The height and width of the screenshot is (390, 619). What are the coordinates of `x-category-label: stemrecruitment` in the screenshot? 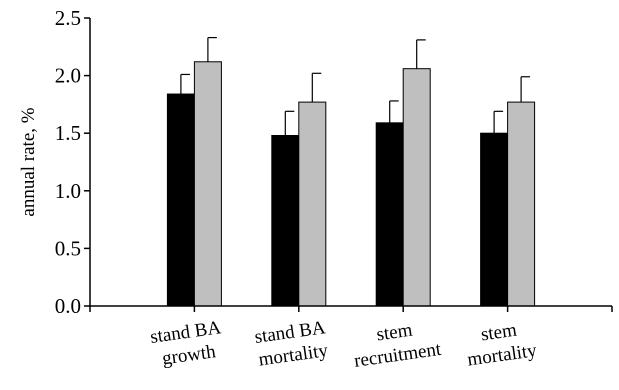 It's located at (397, 344).